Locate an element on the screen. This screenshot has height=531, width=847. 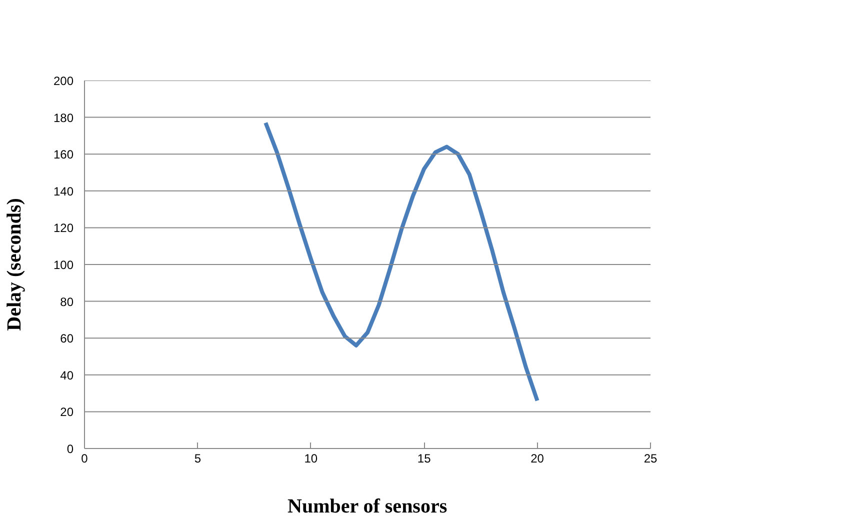
y-tick-label: 0 is located at coordinates (70, 449).